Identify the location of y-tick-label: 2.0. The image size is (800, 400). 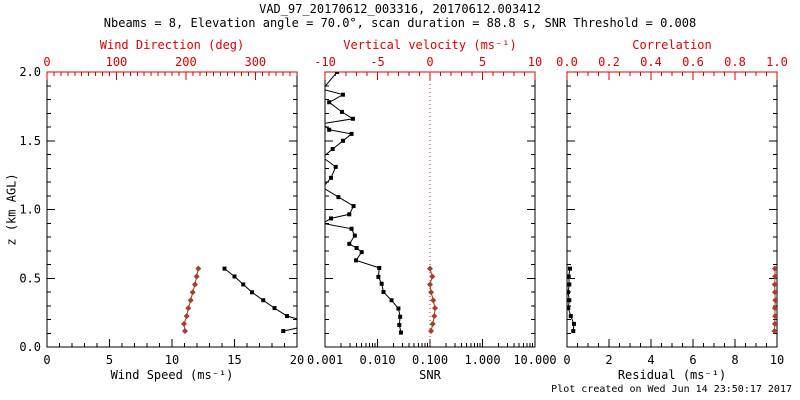
(30, 72).